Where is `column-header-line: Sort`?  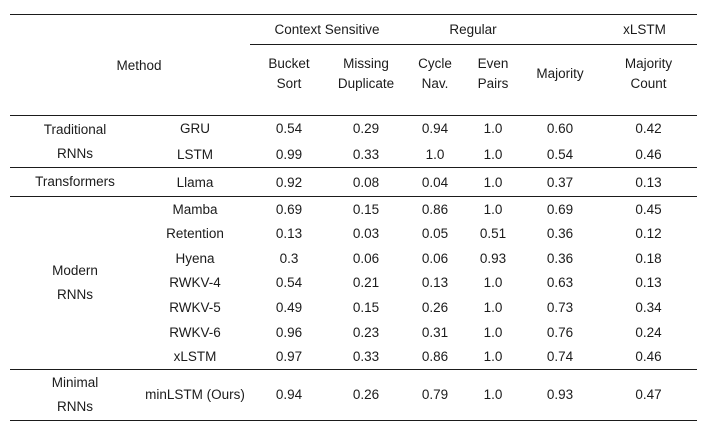 column-header-line: Sort is located at coordinates (289, 83).